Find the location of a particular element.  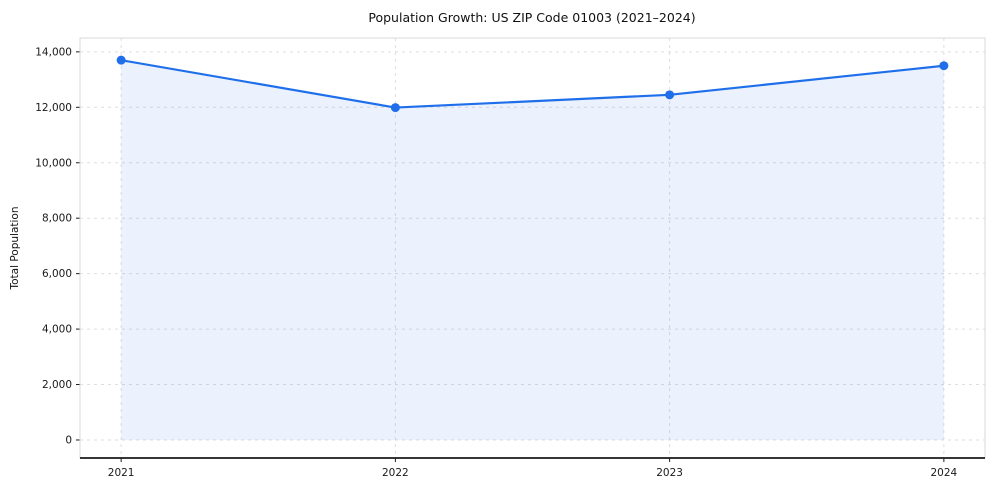

series-line-layer is located at coordinates (532, 84).